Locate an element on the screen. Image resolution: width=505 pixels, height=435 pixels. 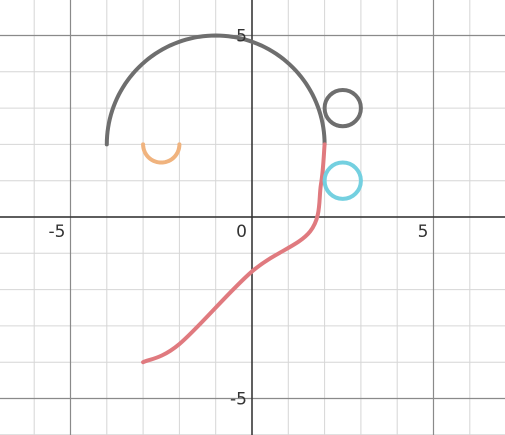
y-tick-label: 5 is located at coordinates (241, 37).